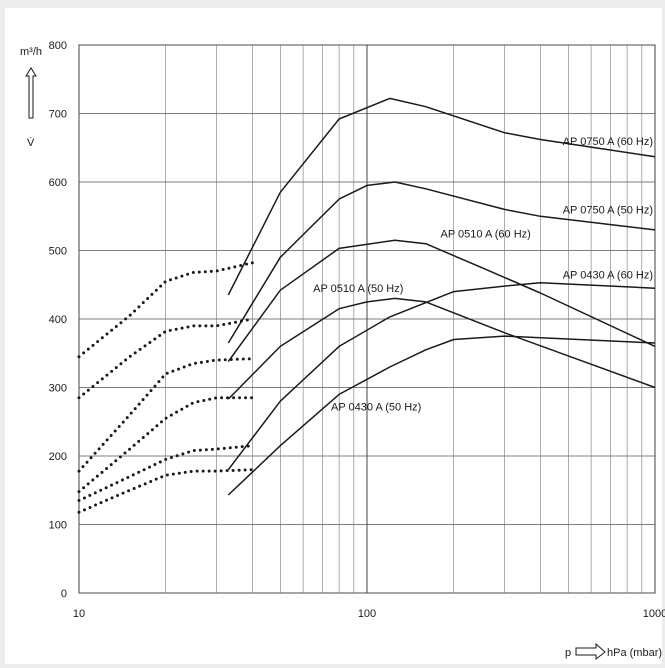 This screenshot has width=665, height=668. What do you see at coordinates (58, 389) in the screenshot?
I see `y-tick-label: 300` at bounding box center [58, 389].